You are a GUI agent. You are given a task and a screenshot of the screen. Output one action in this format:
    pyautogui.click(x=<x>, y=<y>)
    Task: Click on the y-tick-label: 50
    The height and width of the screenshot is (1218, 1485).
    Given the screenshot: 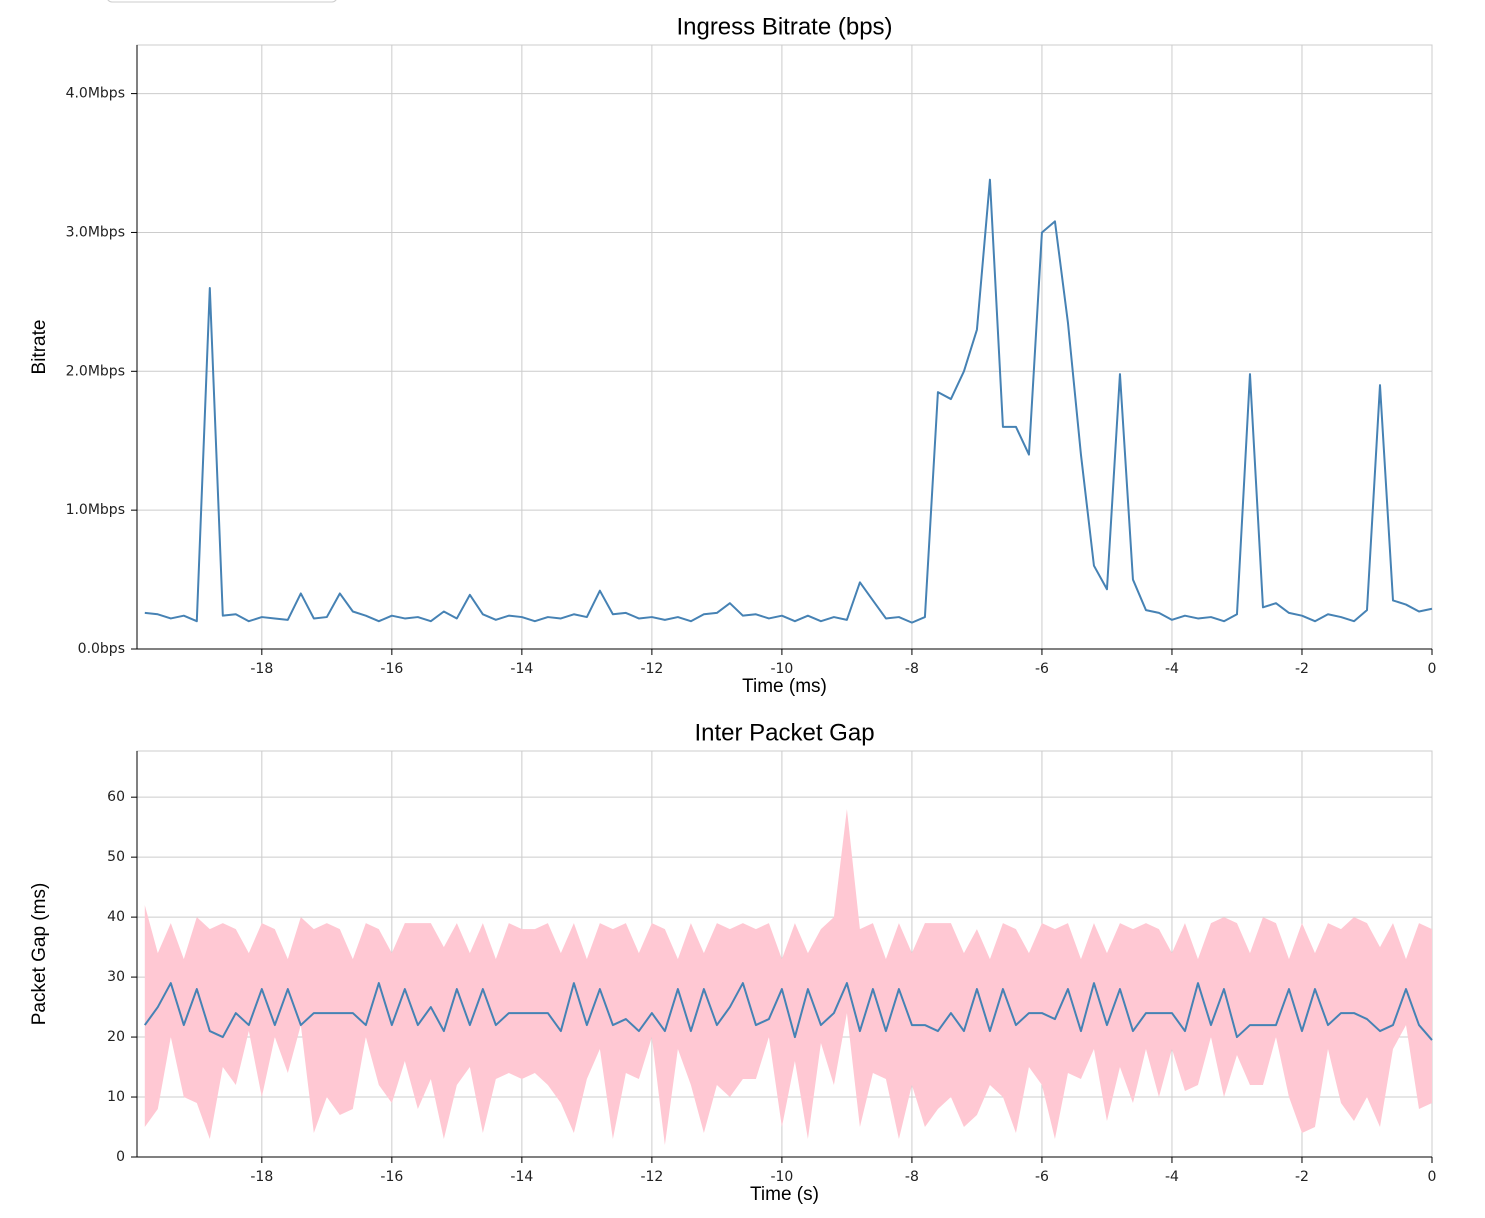 What is the action you would take?
    pyautogui.click(x=116, y=857)
    